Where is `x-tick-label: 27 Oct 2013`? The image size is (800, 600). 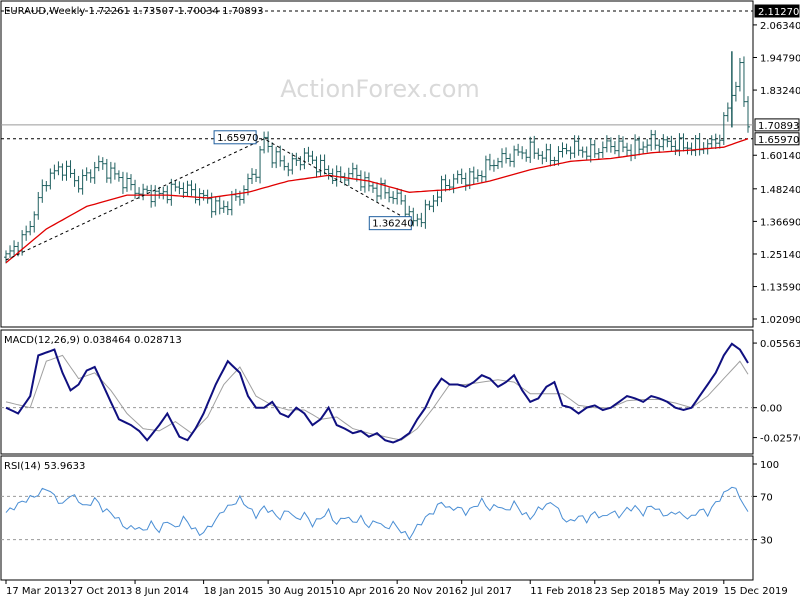 x-tick-label: 27 Oct 2013 is located at coordinates (102, 591).